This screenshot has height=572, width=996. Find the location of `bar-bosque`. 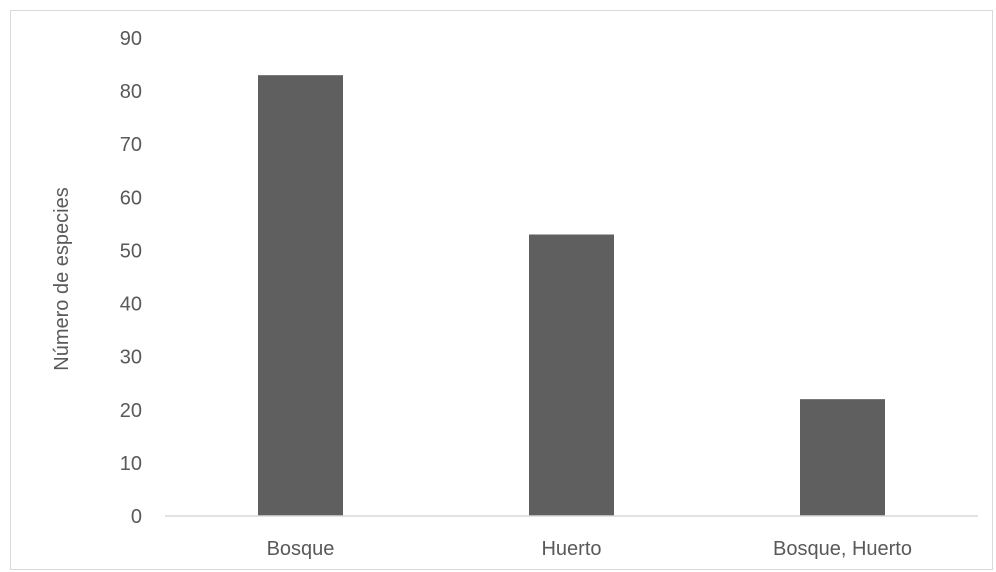

bar-bosque is located at coordinates (300, 295).